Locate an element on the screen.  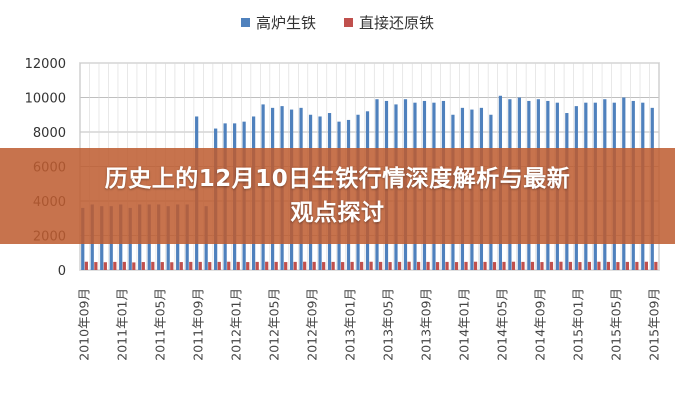
y-tick-label: 8000 is located at coordinates (49, 133).